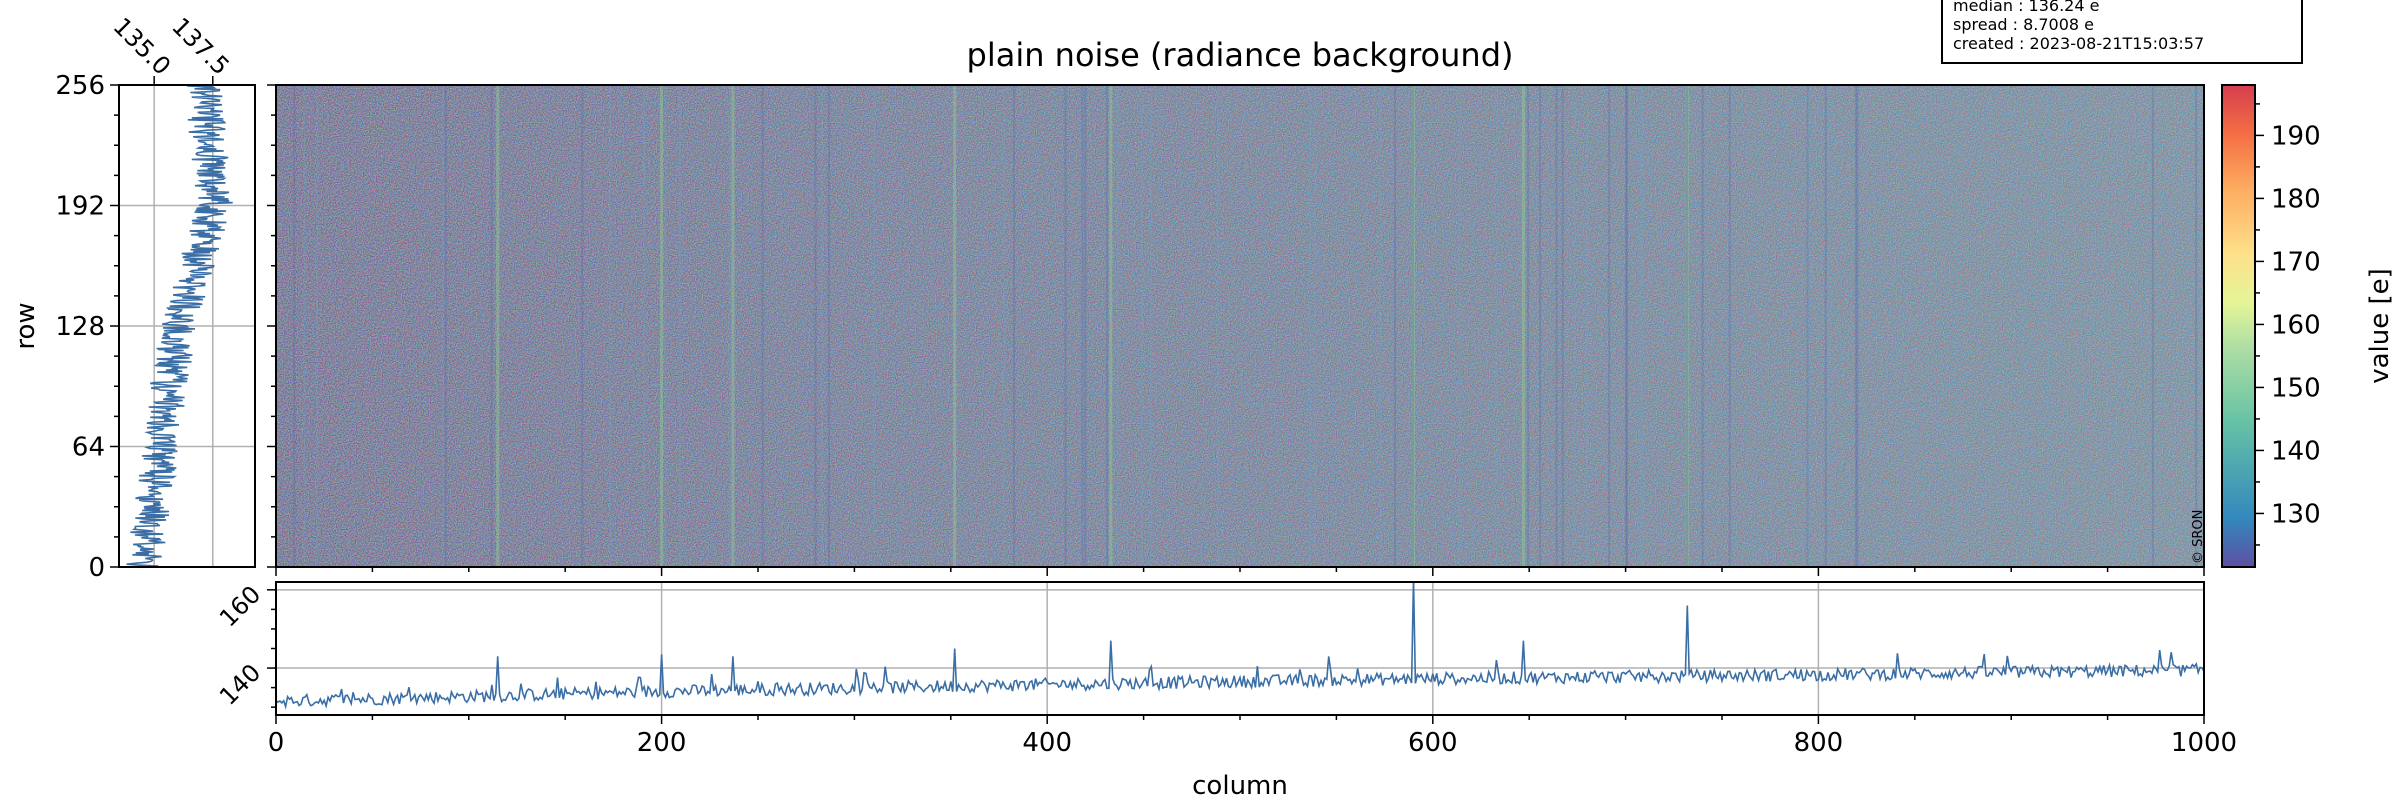 The image size is (2403, 801). Describe the element at coordinates (88, 448) in the screenshot. I see `row-y-tick-label-1: 64` at that location.